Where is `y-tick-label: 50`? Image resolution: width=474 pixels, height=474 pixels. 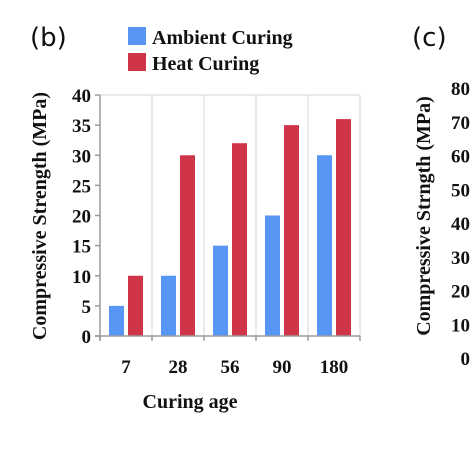 y-tick-label: 50 is located at coordinates (460, 190).